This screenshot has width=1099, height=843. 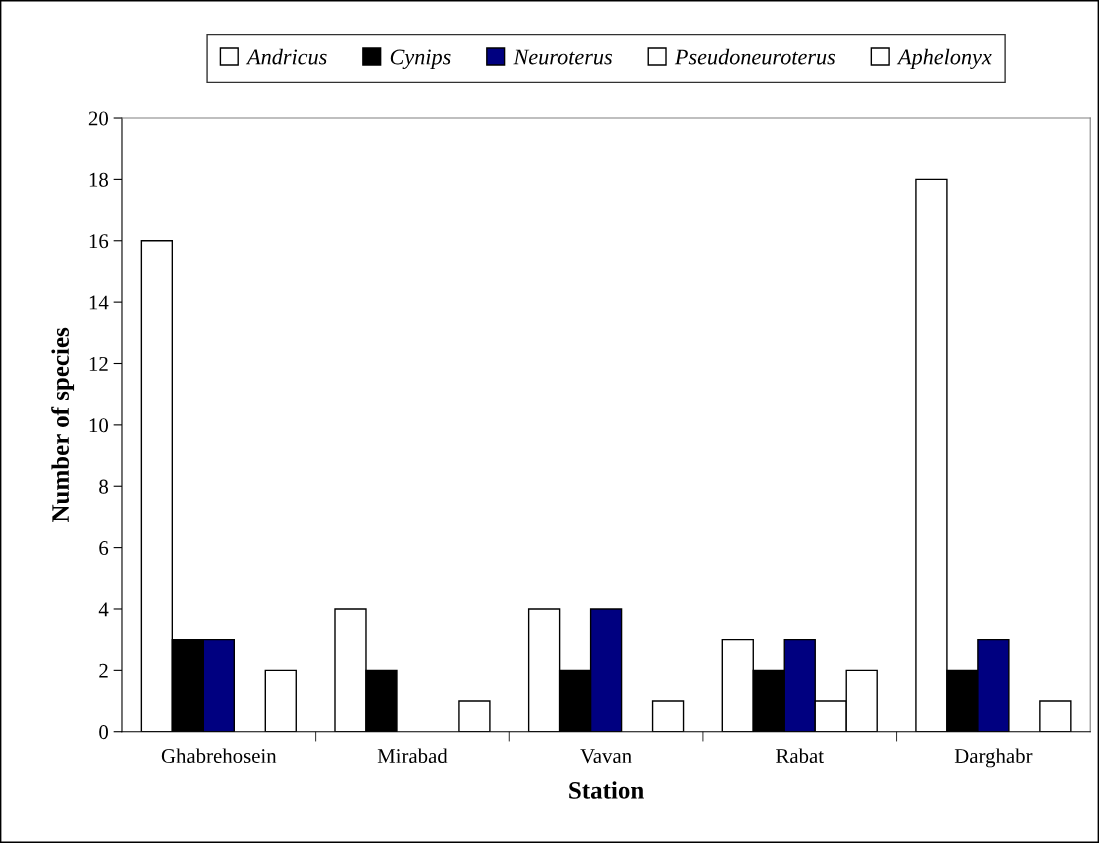 I want to click on x-tick-label: Mirabad, so click(x=412, y=756).